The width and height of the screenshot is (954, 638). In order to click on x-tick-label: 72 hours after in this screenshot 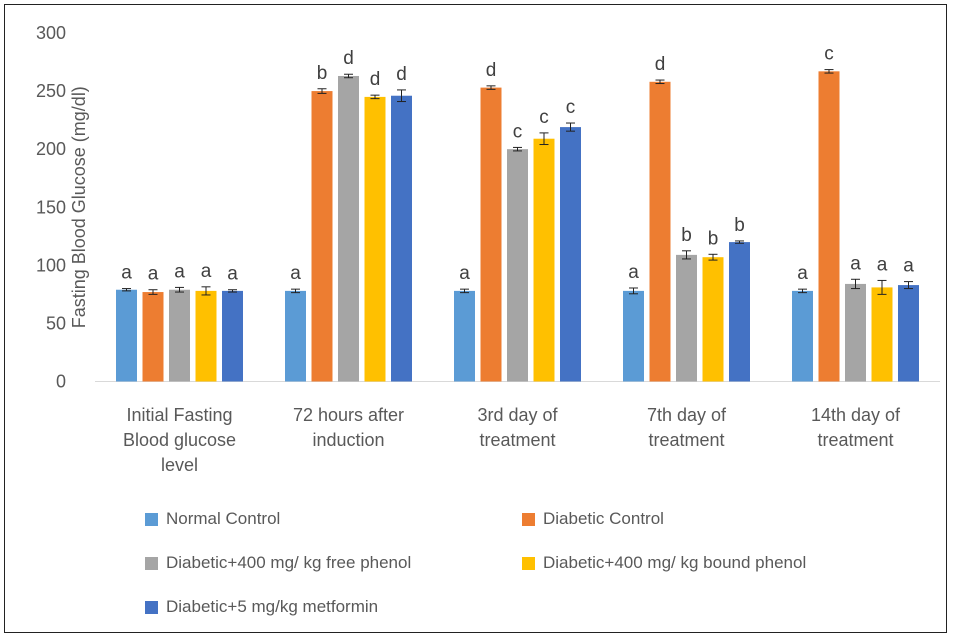, I will do `click(348, 415)`.